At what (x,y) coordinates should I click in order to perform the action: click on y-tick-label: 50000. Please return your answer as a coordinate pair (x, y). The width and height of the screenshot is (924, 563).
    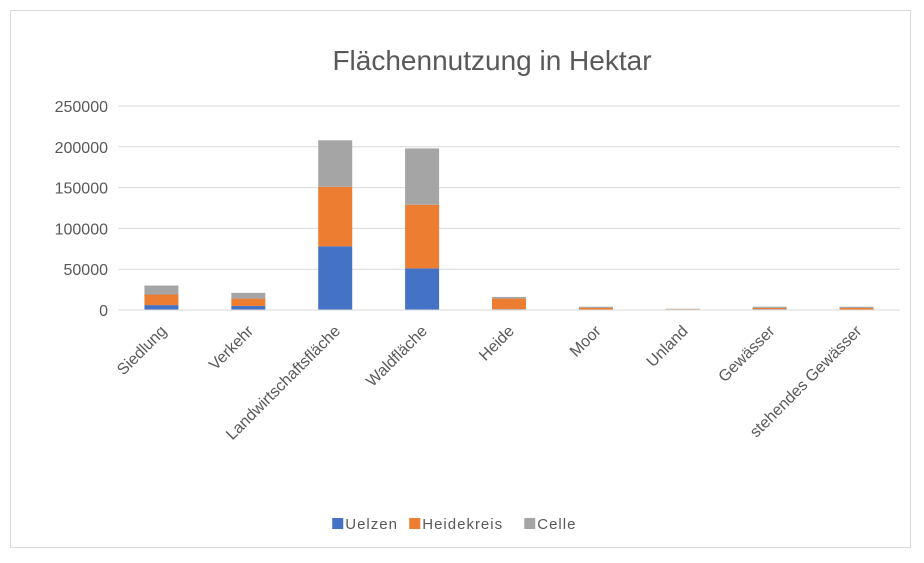
    Looking at the image, I should click on (86, 270).